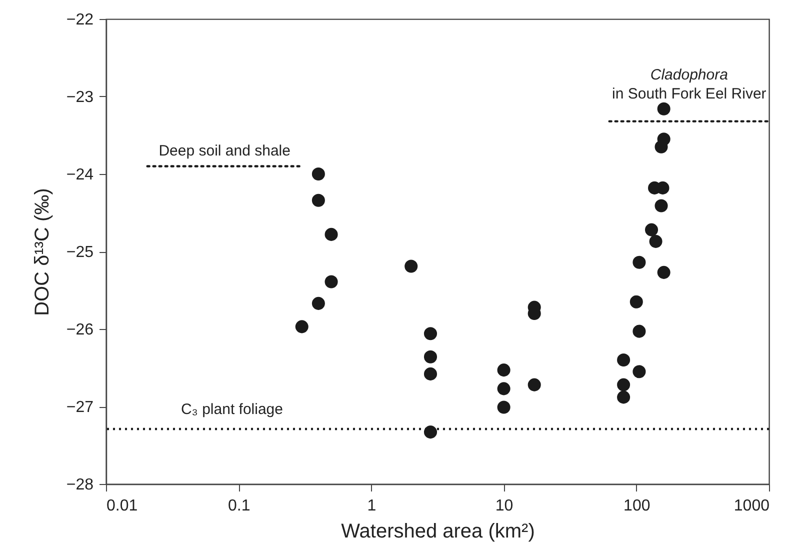 This screenshot has width=791, height=556. I want to click on y-axis-title: DOC δ¹³C (‰), so click(42, 252).